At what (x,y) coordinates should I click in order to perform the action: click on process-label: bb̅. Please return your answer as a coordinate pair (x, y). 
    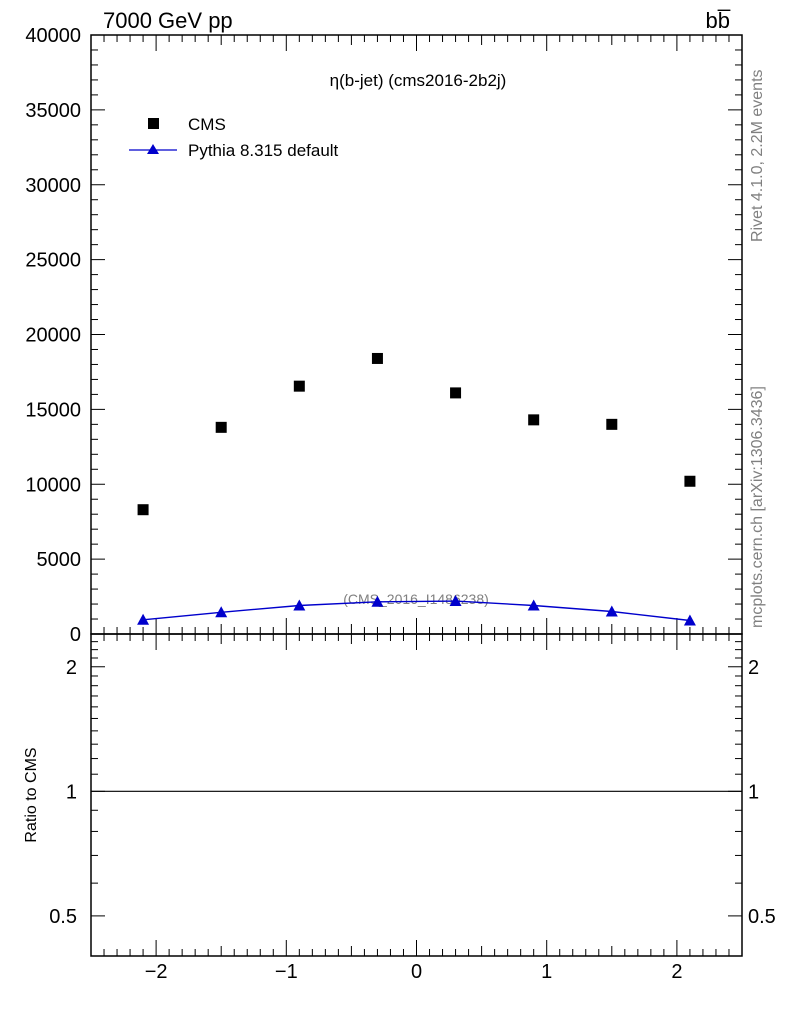
    Looking at the image, I should click on (718, 20).